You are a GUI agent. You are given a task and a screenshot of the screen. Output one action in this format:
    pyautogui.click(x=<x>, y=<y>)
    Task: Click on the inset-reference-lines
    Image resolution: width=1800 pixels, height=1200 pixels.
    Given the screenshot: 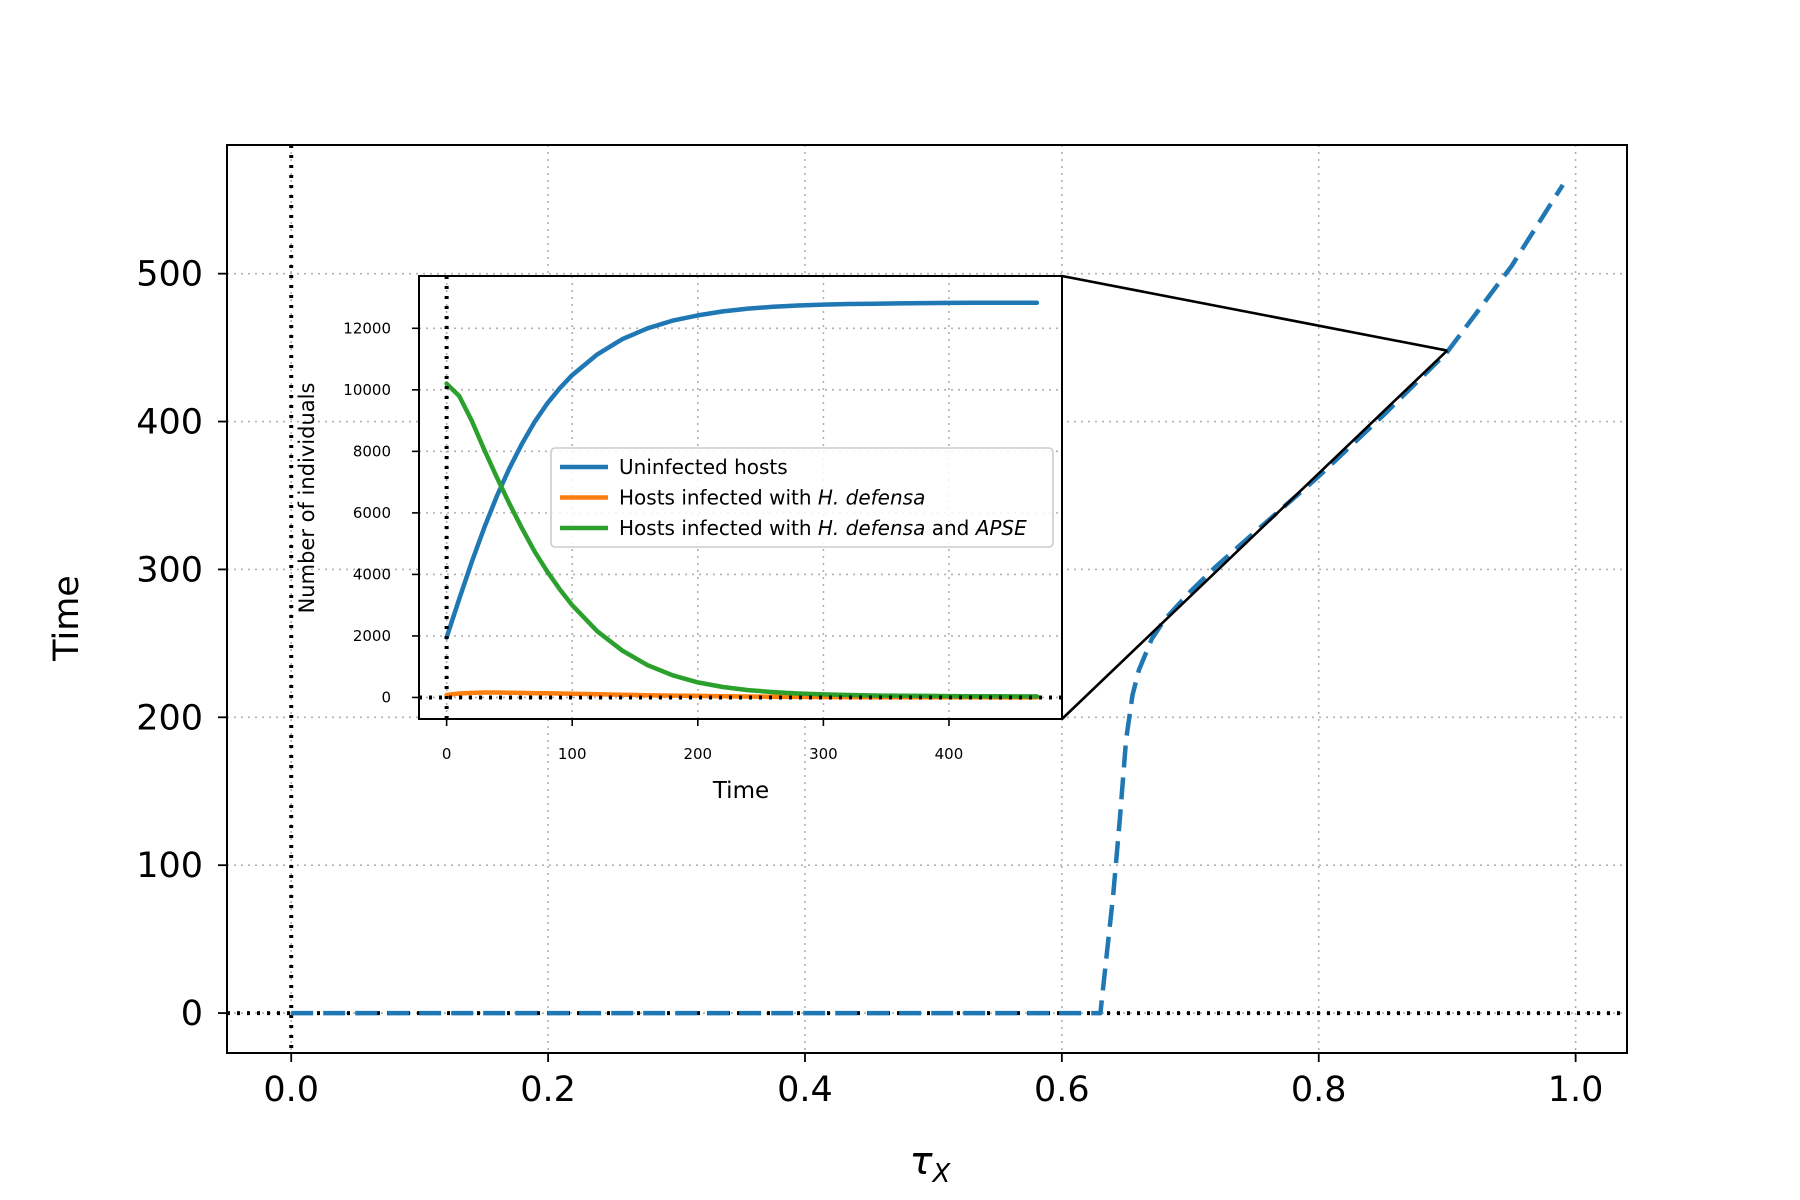 What is the action you would take?
    pyautogui.click(x=740, y=497)
    